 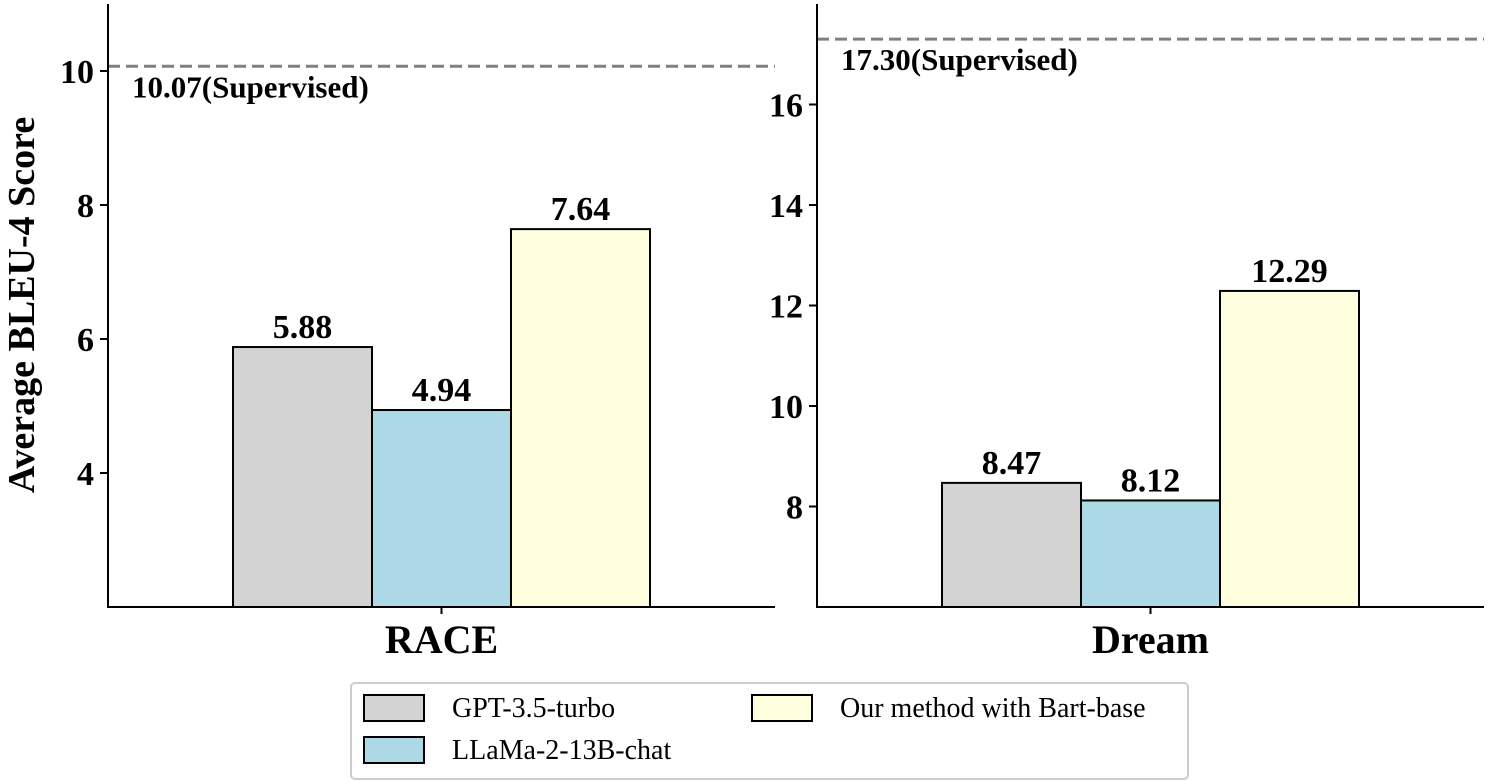 What do you see at coordinates (786, 106) in the screenshot?
I see `y-tick-label: 16` at bounding box center [786, 106].